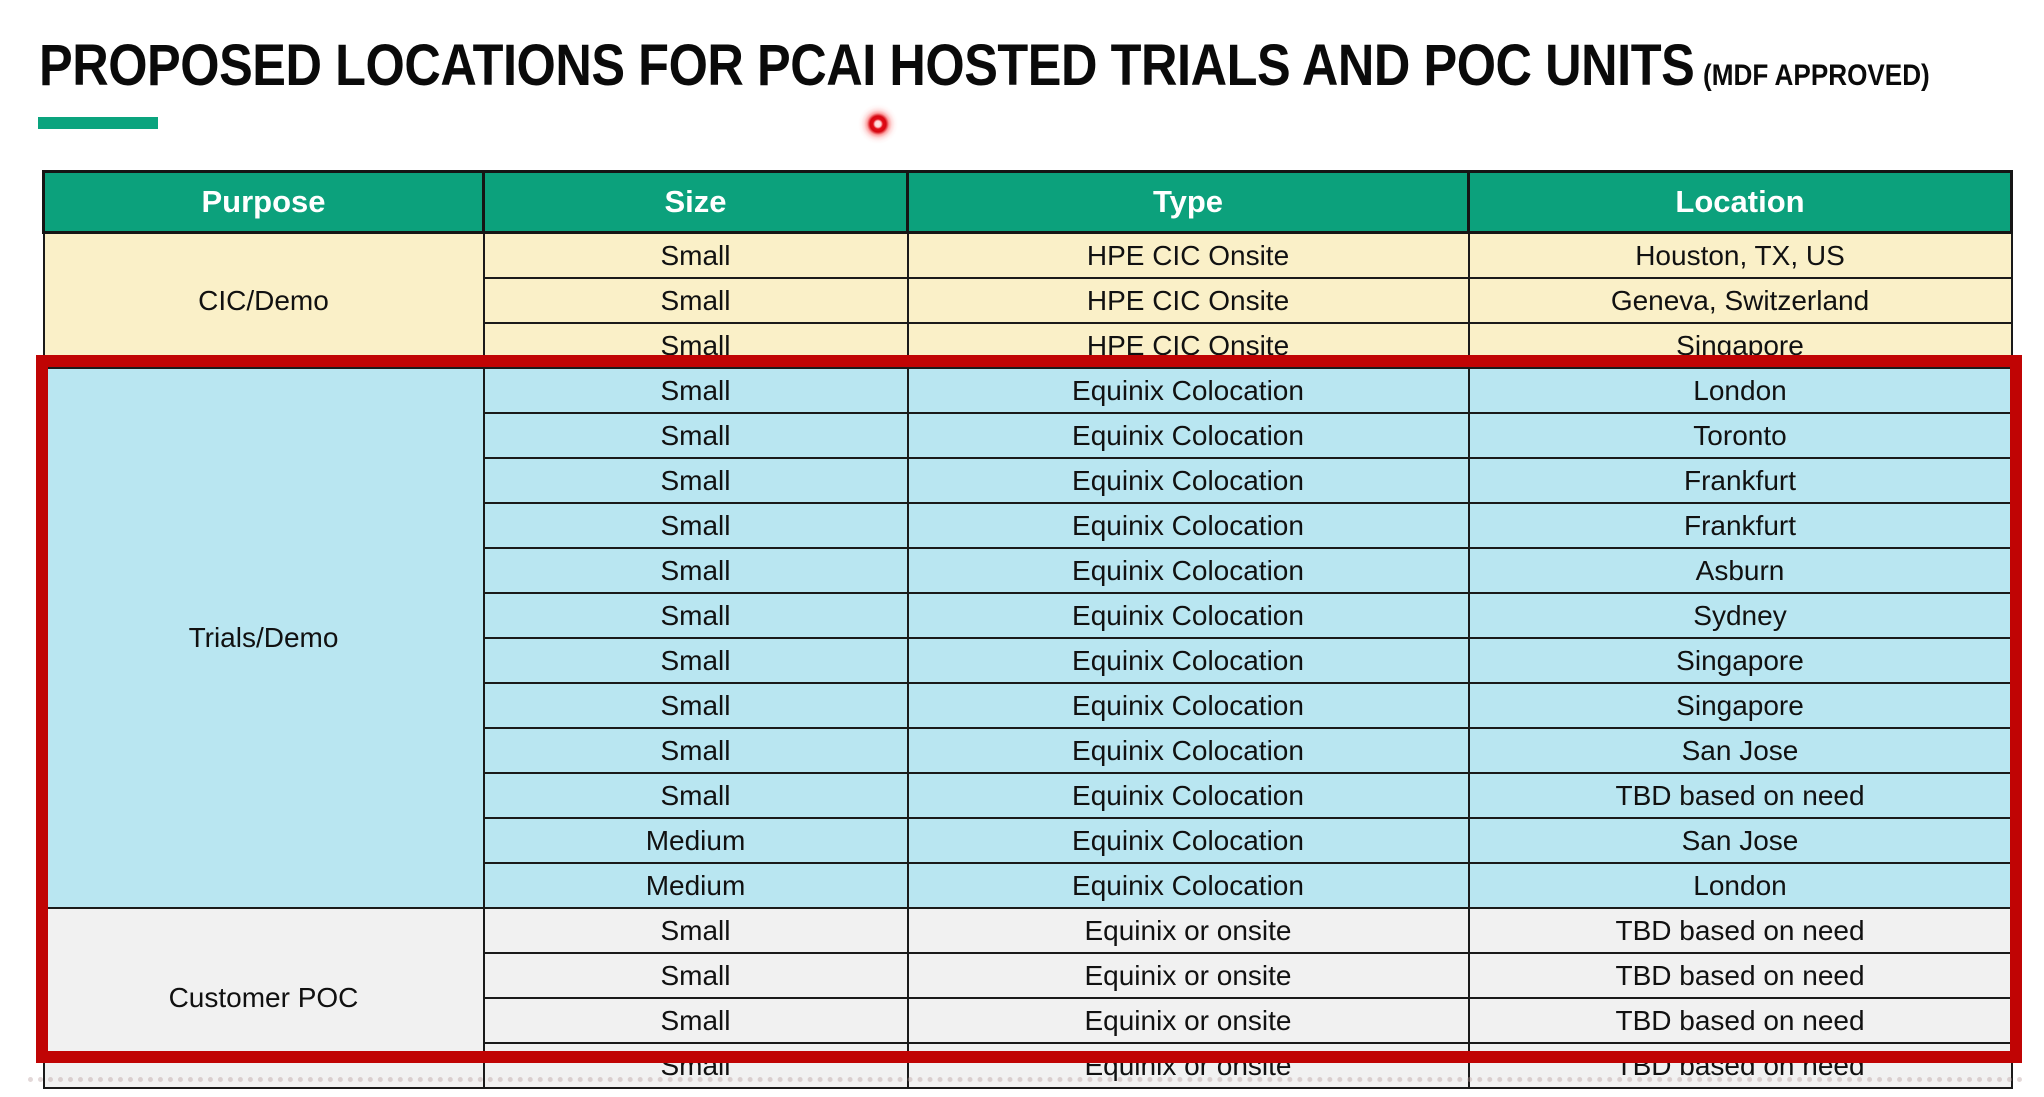 This screenshot has width=2044, height=1097. I want to click on header-row: Purpose Size Type Location, so click(1027, 202).